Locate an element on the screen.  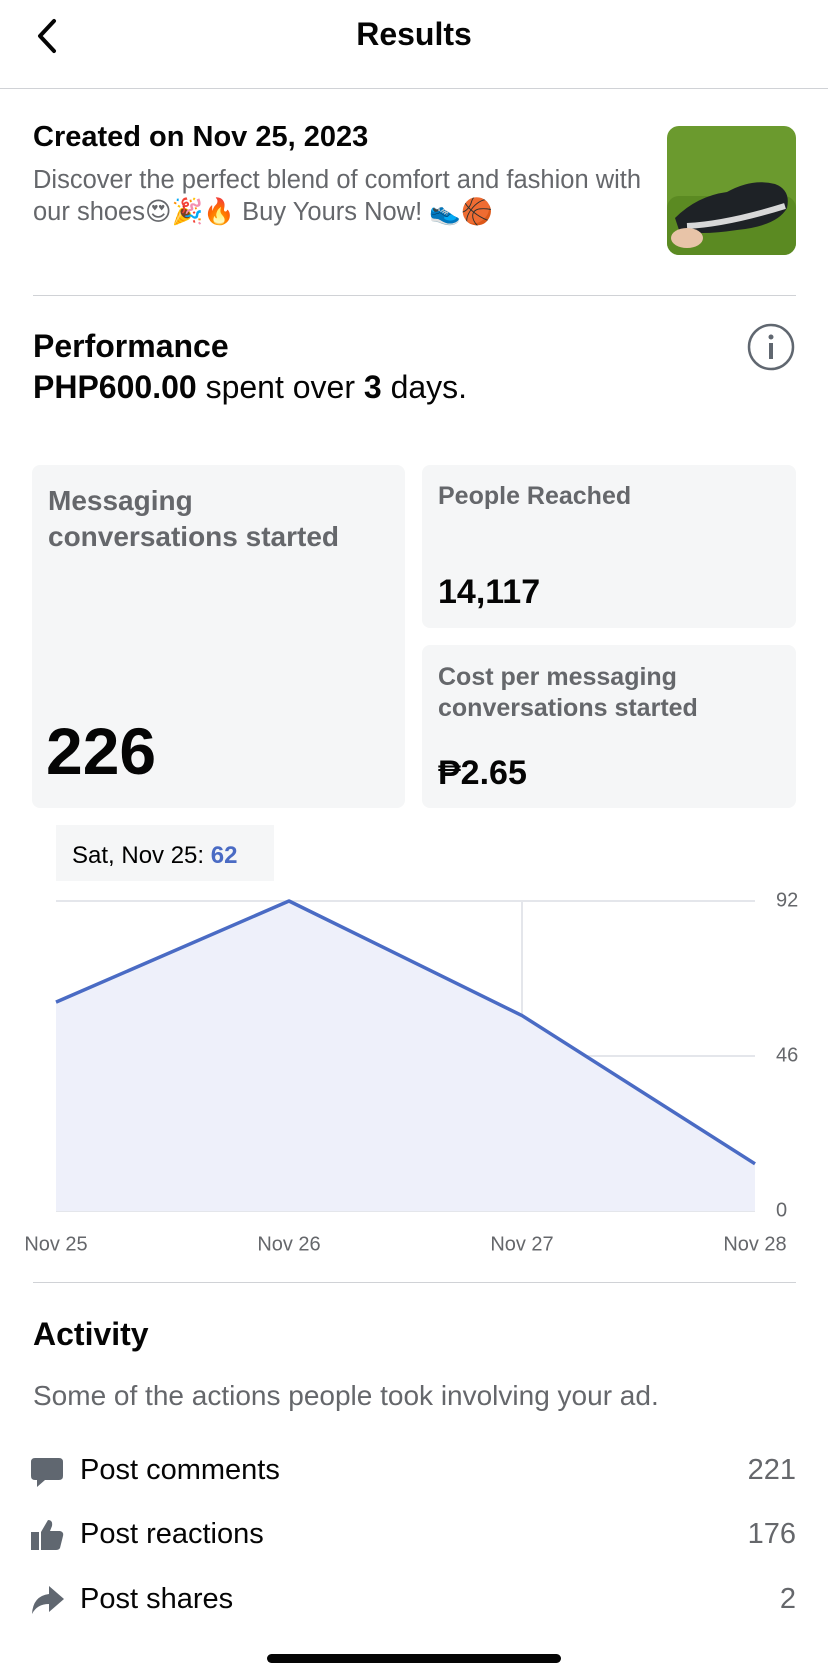
activity-label: Post comments is located at coordinates (180, 1470).